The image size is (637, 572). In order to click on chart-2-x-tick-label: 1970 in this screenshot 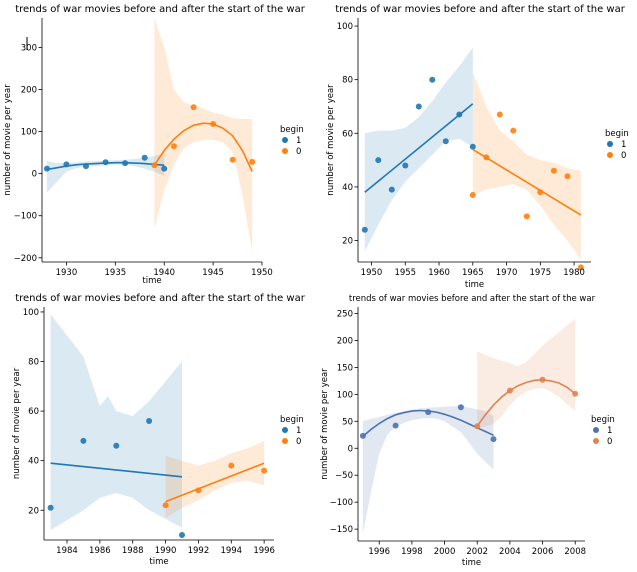, I will do `click(507, 273)`.